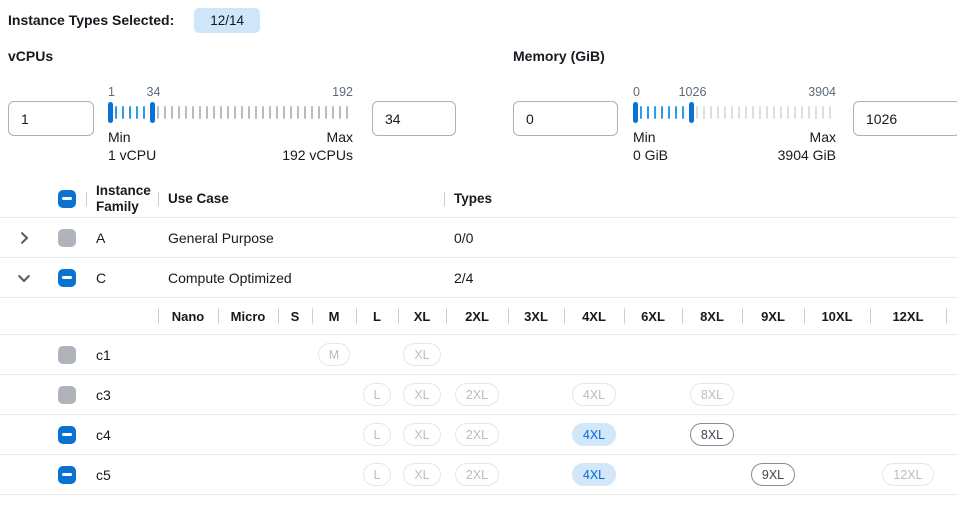  What do you see at coordinates (188, 474) in the screenshot?
I see `size-cell-c5-nano` at bounding box center [188, 474].